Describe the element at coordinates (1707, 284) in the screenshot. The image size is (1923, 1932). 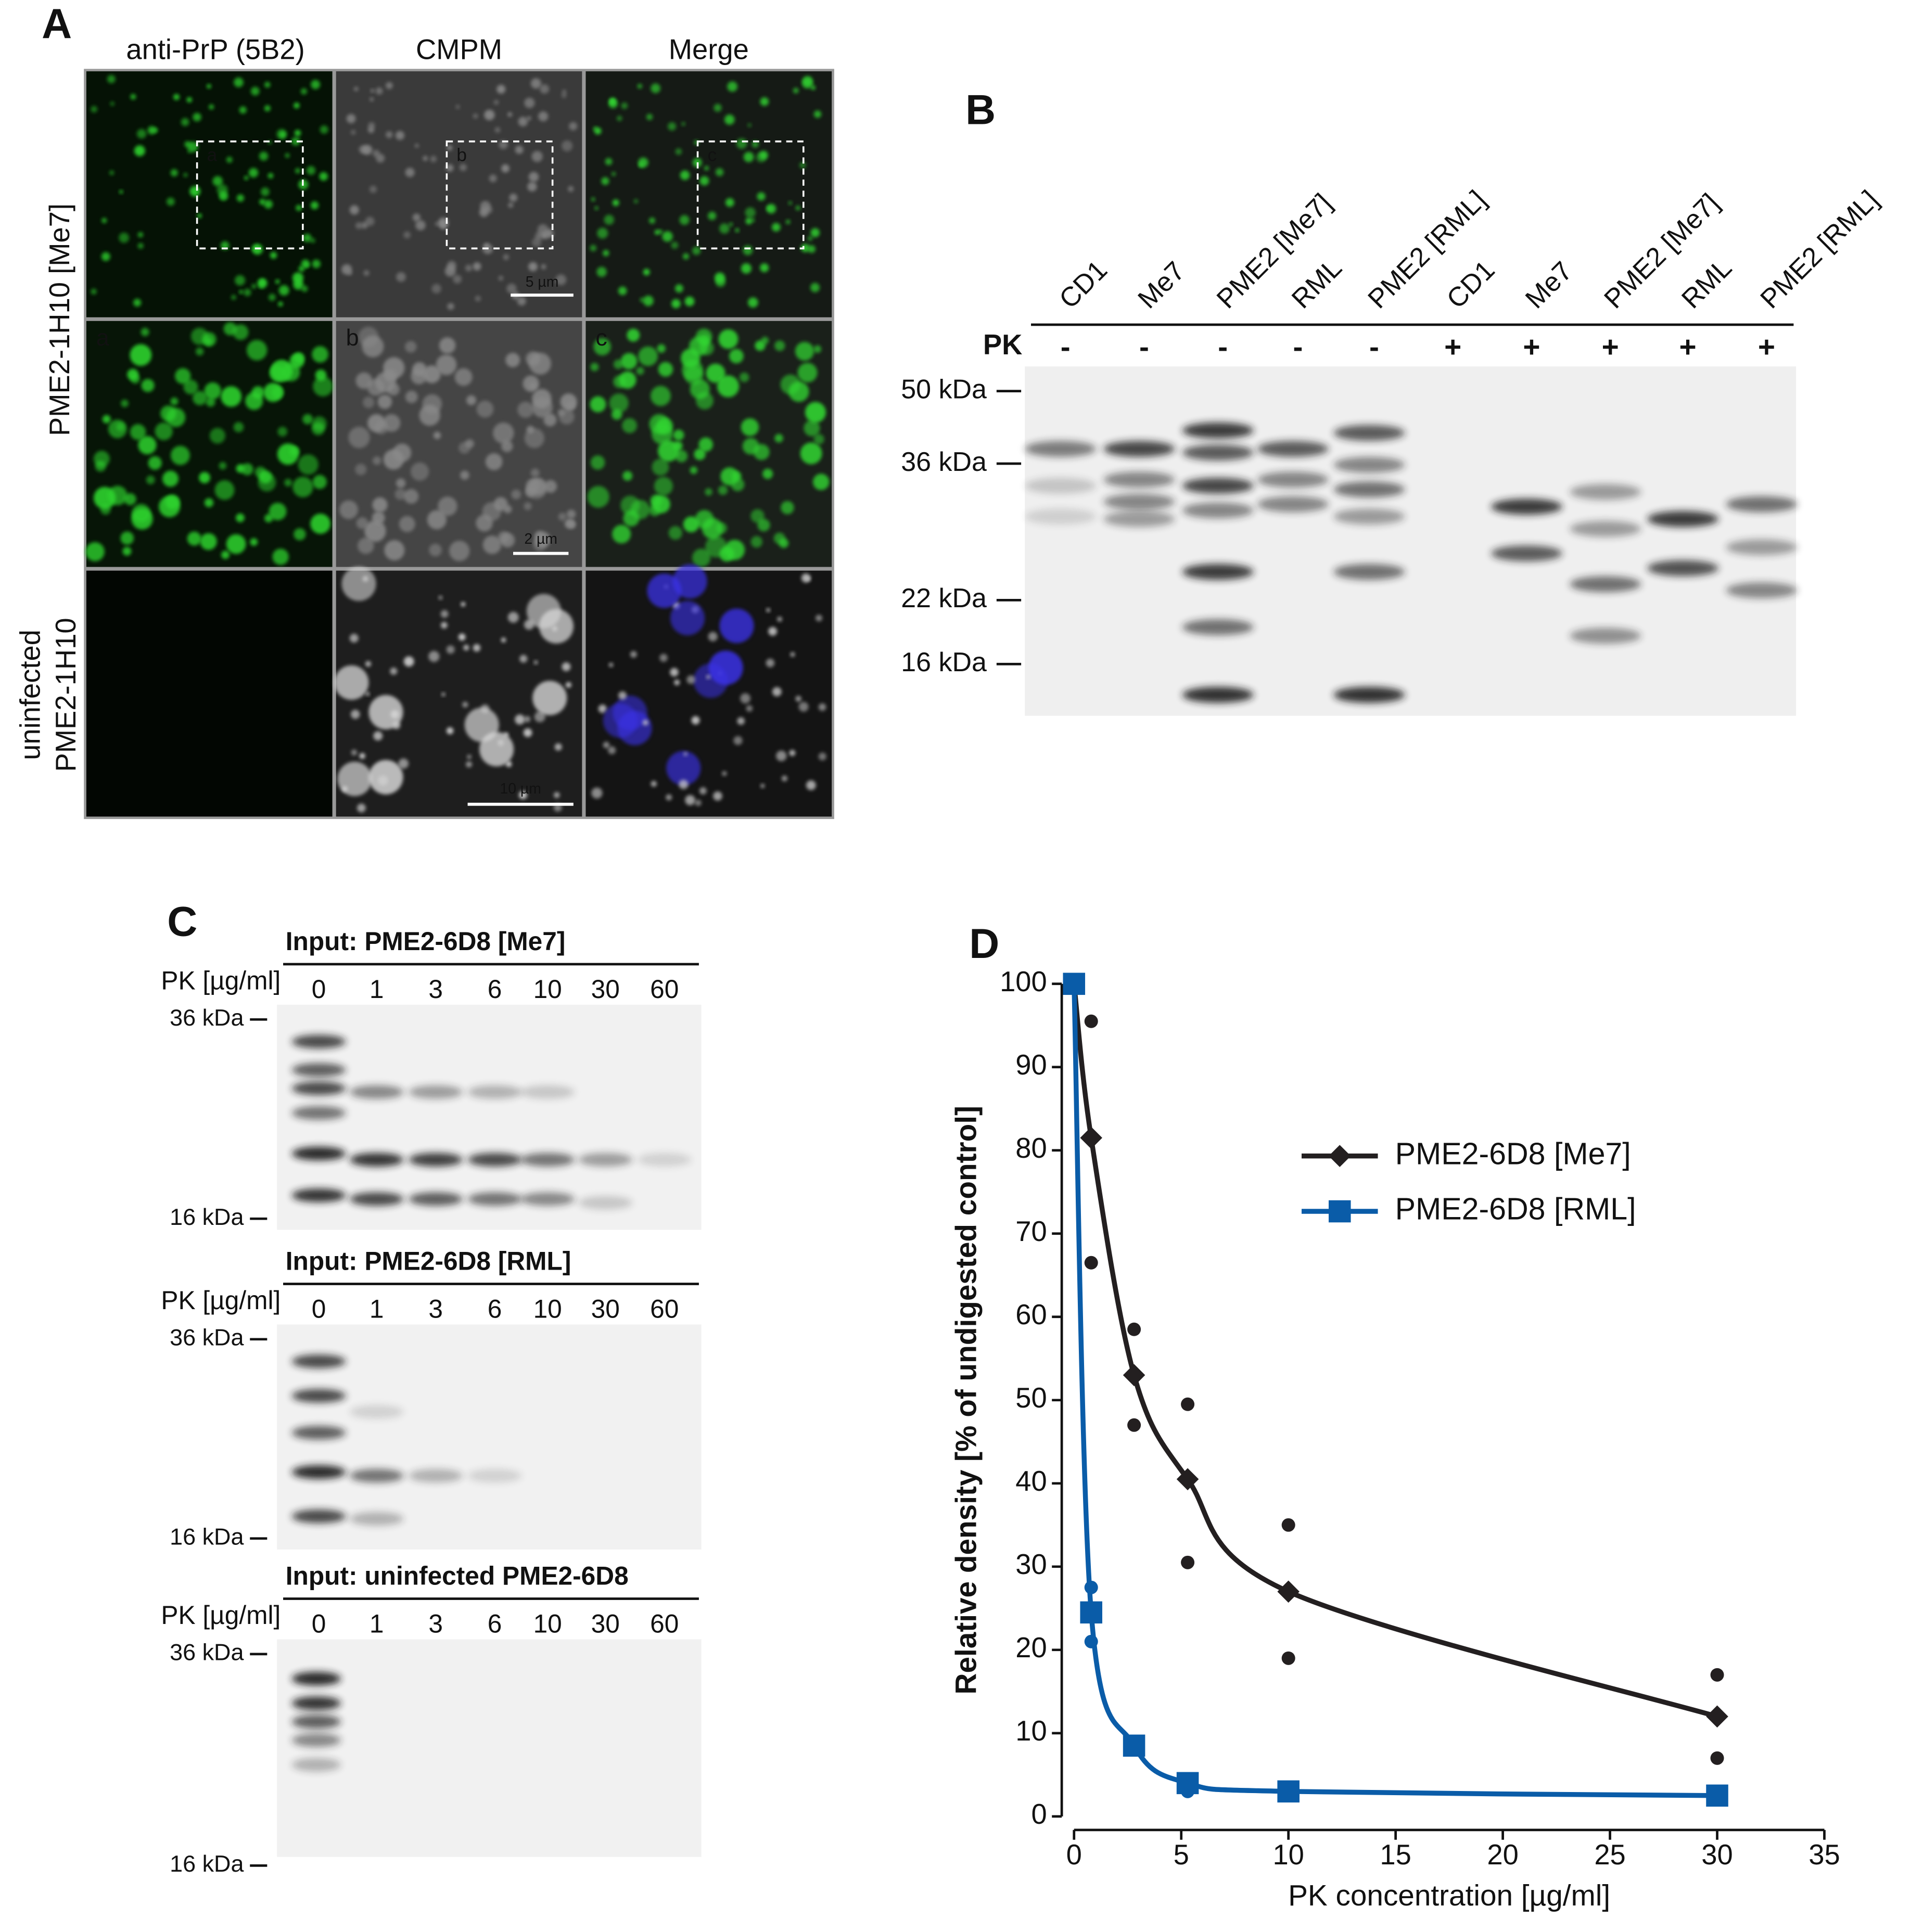
I see `lane-label: RML` at that location.